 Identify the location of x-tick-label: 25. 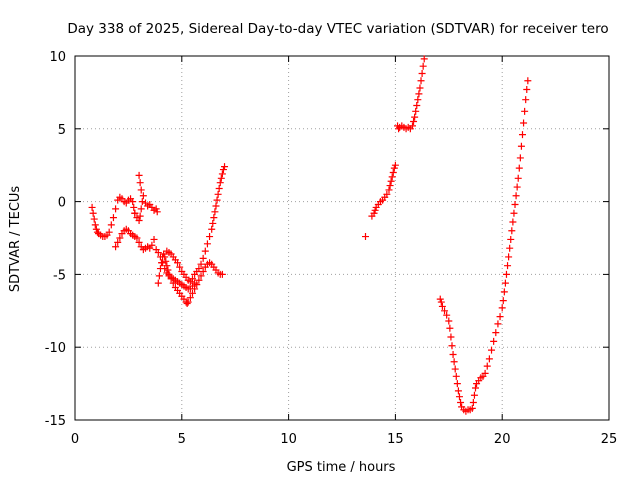
(609, 439).